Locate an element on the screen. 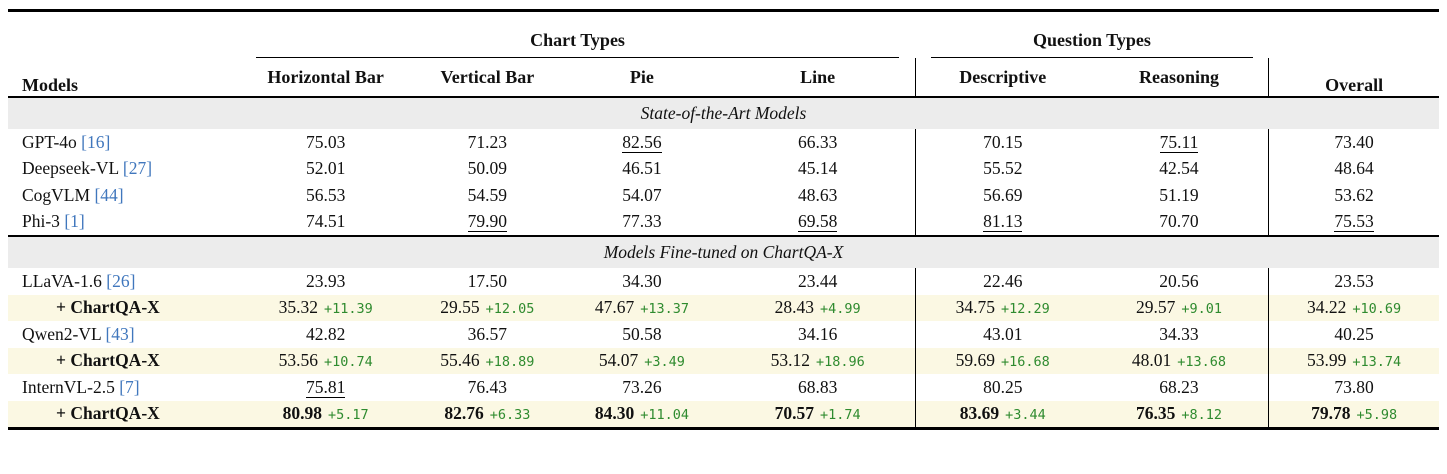  score-value: 46.51 is located at coordinates (642, 168).